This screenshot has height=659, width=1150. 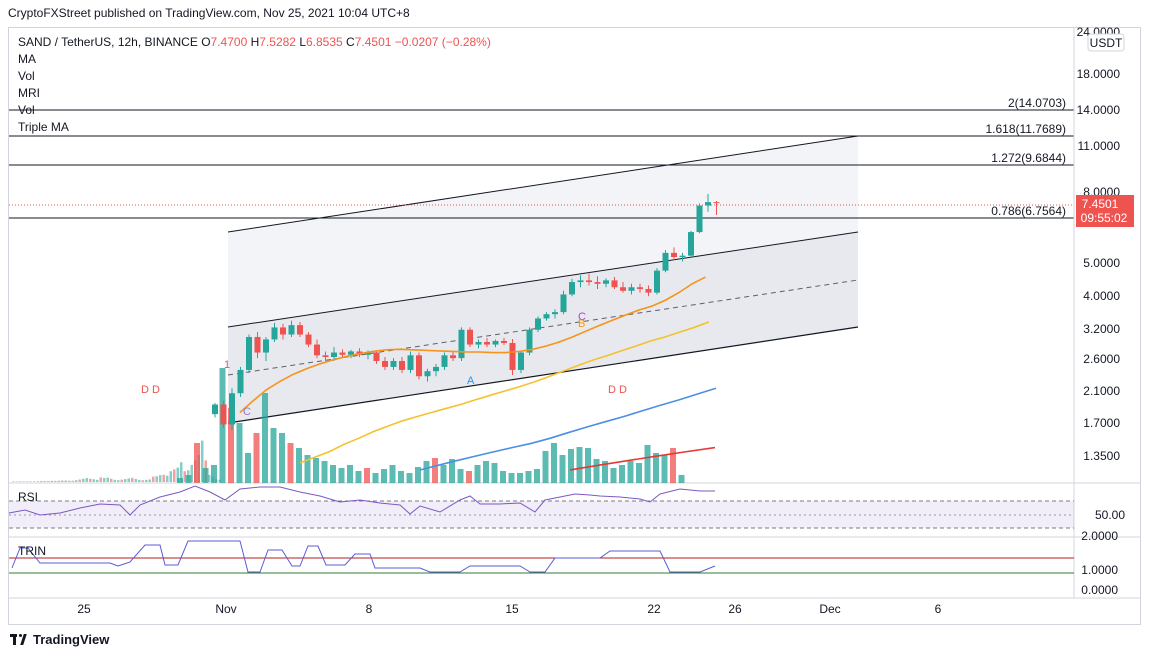 What do you see at coordinates (1101, 391) in the screenshot?
I see `price-tick-label: 2.1000` at bounding box center [1101, 391].